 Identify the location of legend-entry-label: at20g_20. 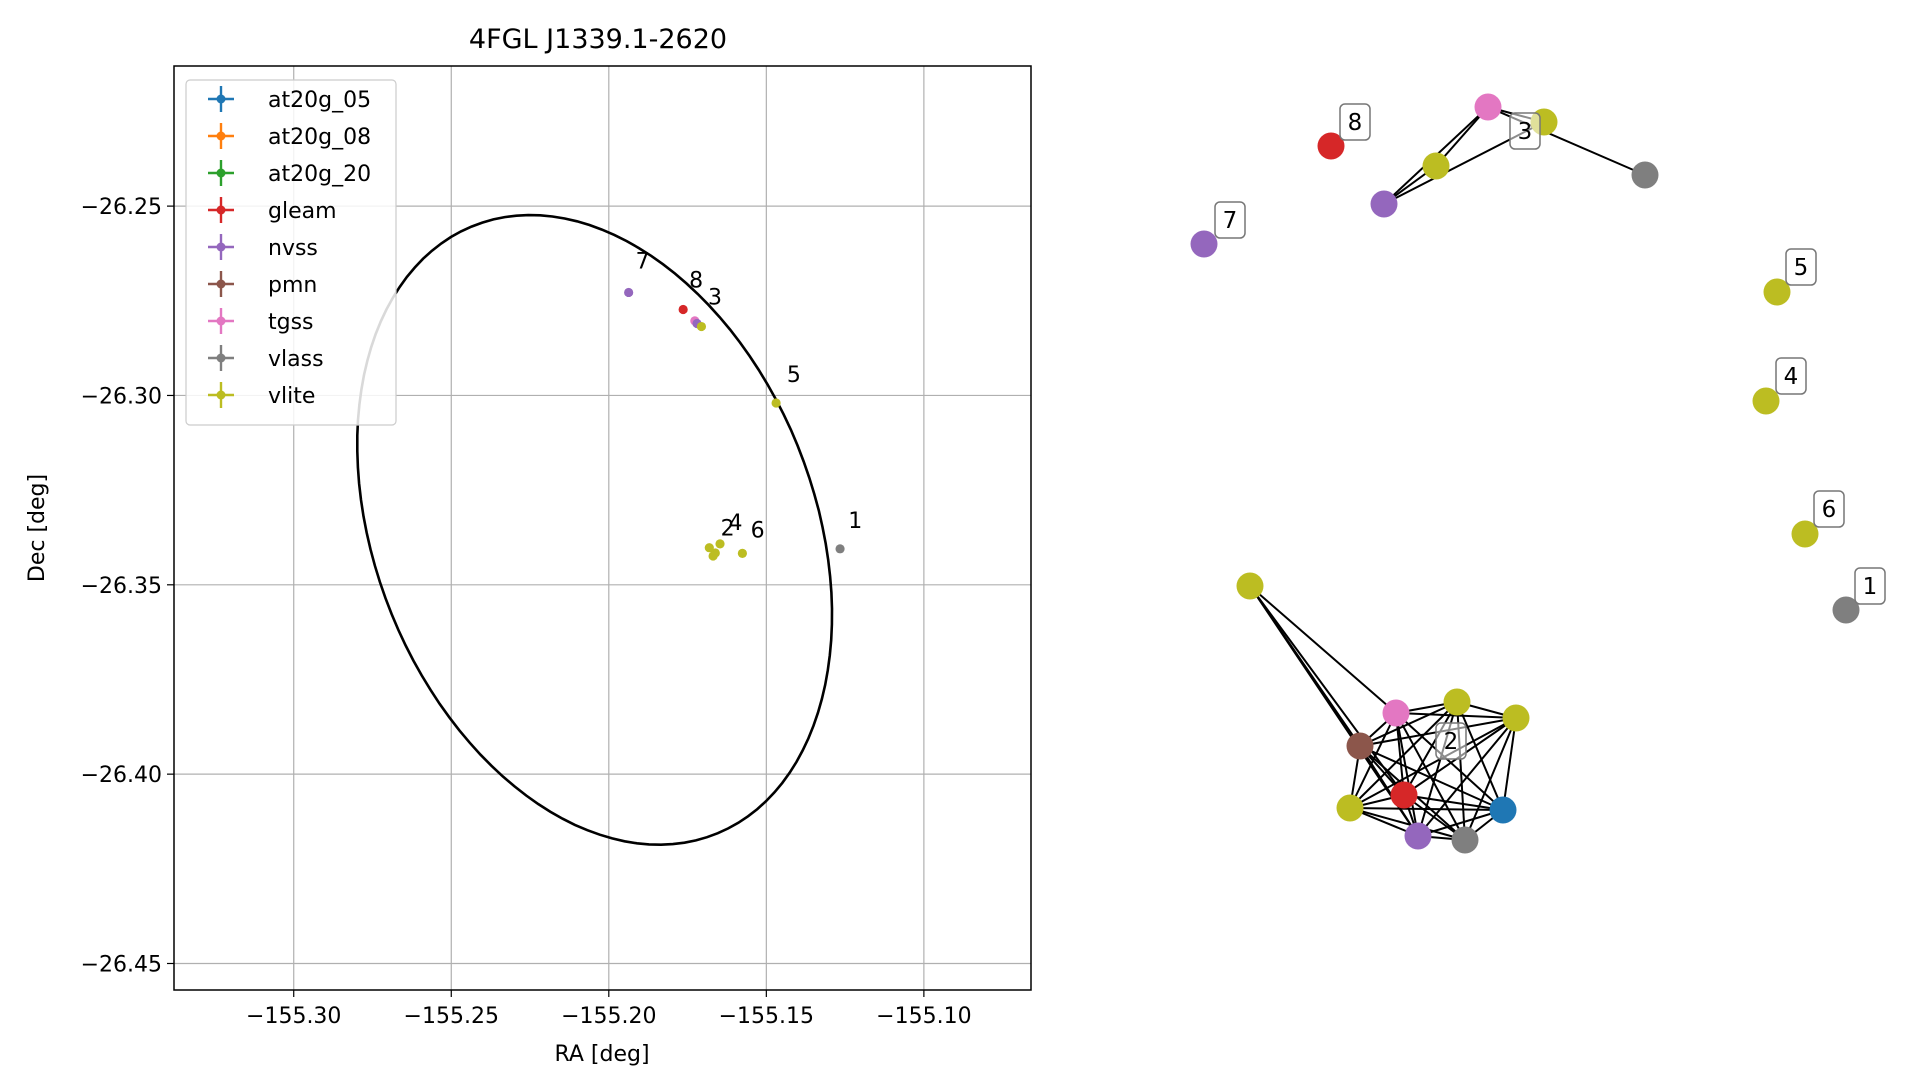
(319, 174).